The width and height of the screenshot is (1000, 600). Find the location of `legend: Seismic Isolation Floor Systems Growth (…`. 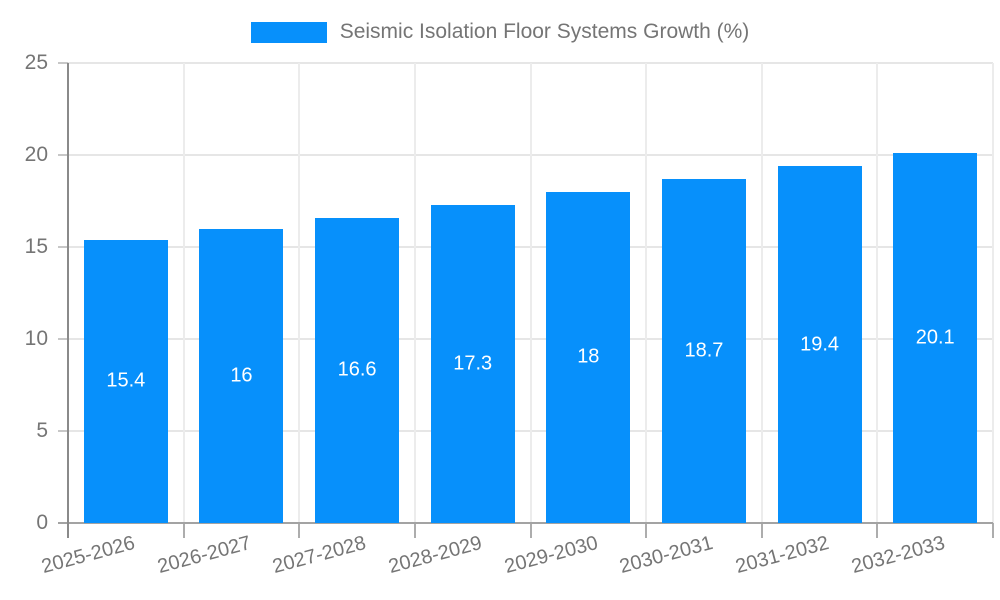

legend: Seismic Isolation Floor Systems Growth (… is located at coordinates (500, 32).